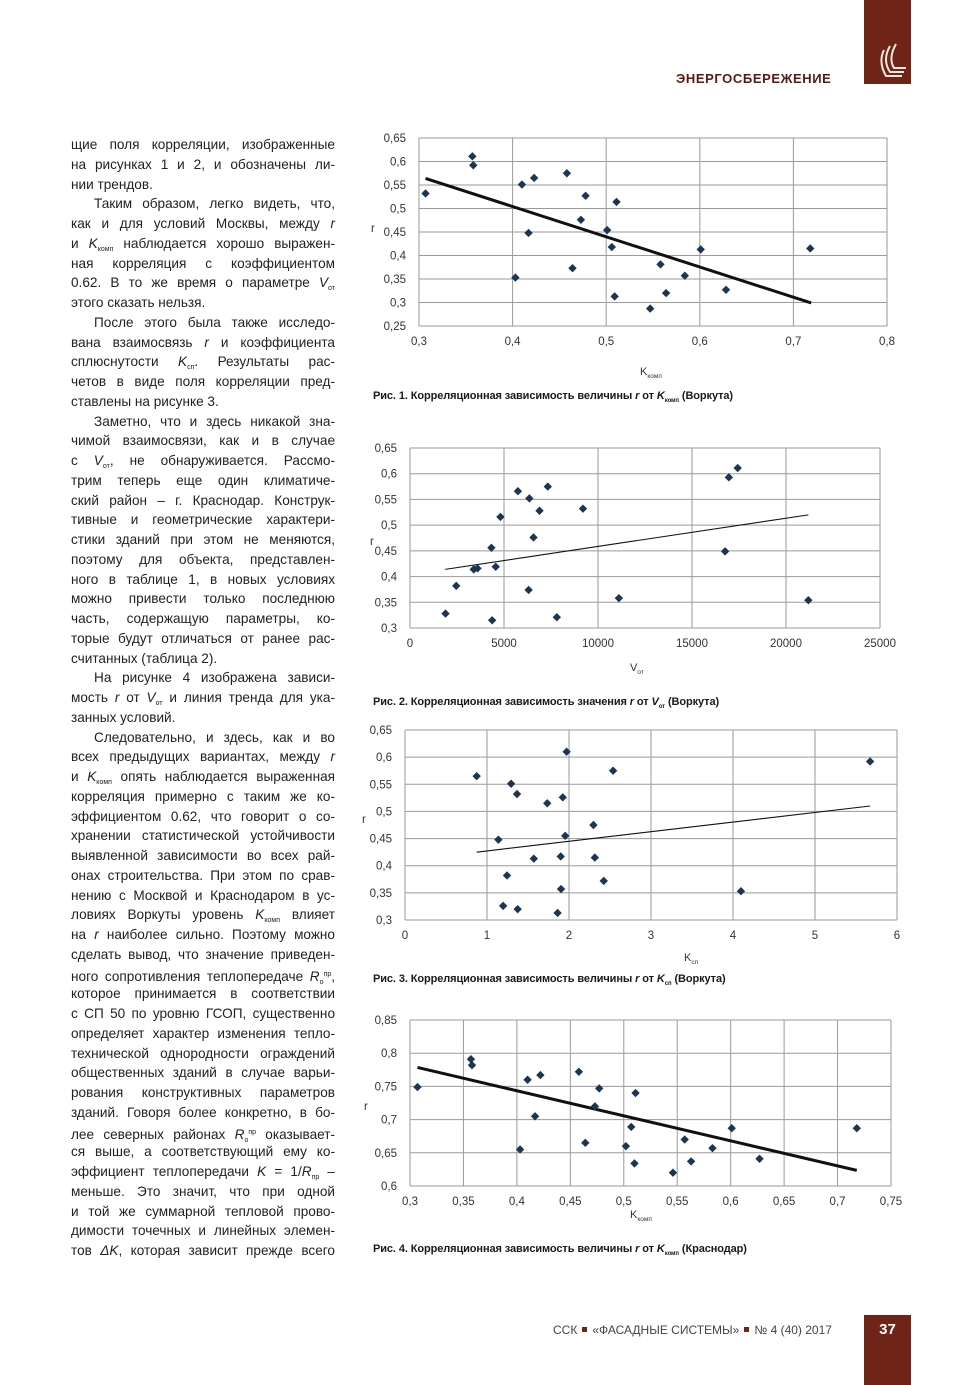  I want to click on x-tick-label: 0,5, so click(606, 342).